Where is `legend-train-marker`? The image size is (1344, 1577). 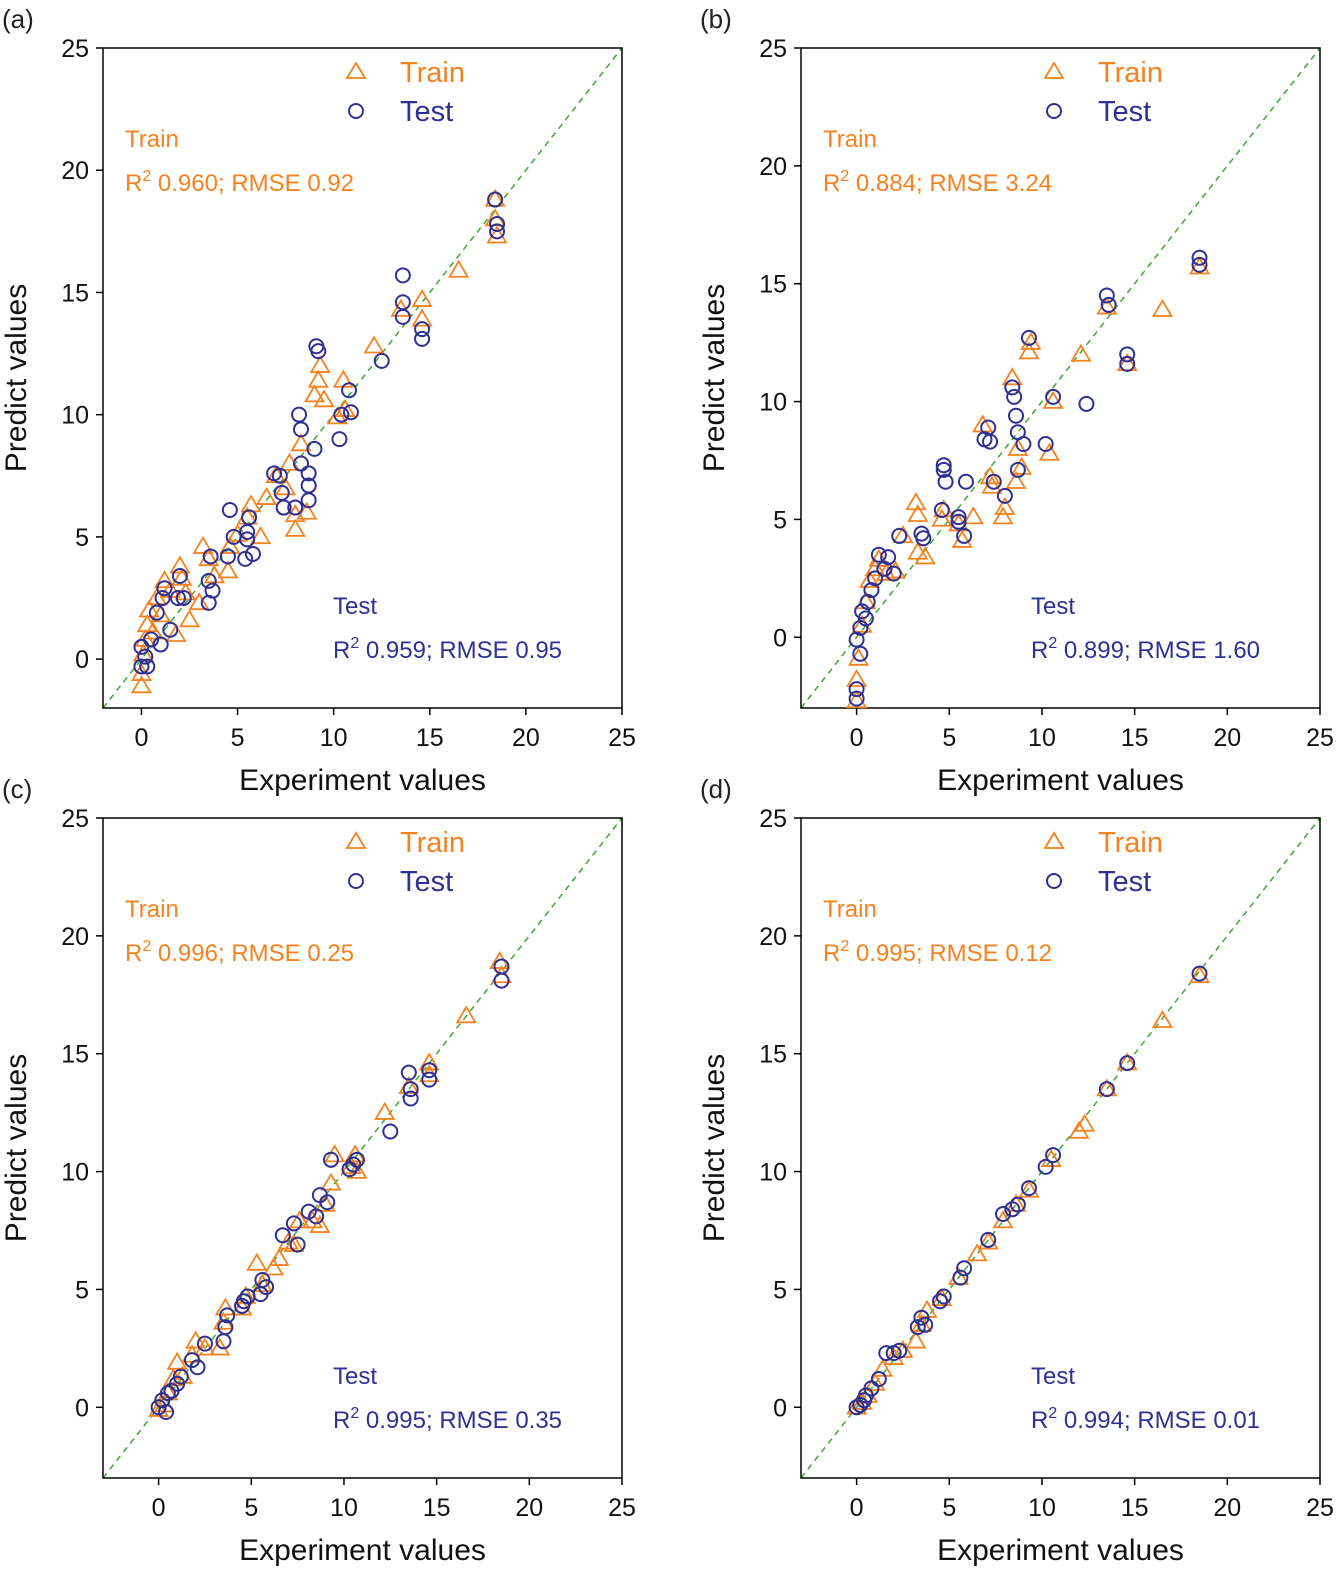
legend-train-marker is located at coordinates (356, 70).